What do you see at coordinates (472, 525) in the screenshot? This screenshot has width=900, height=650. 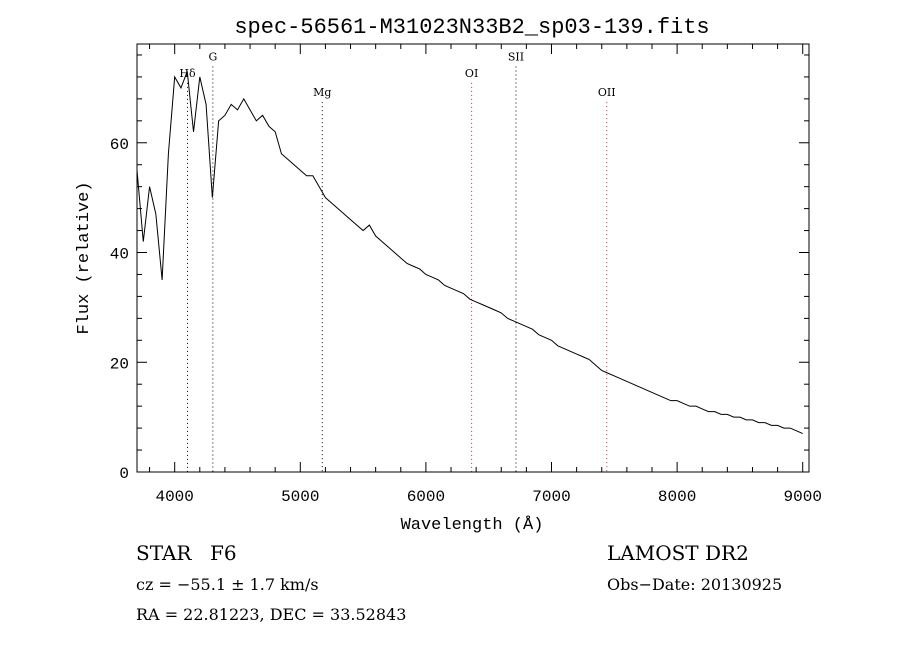 I see `x-axis-label: Wavelength (Å)` at bounding box center [472, 525].